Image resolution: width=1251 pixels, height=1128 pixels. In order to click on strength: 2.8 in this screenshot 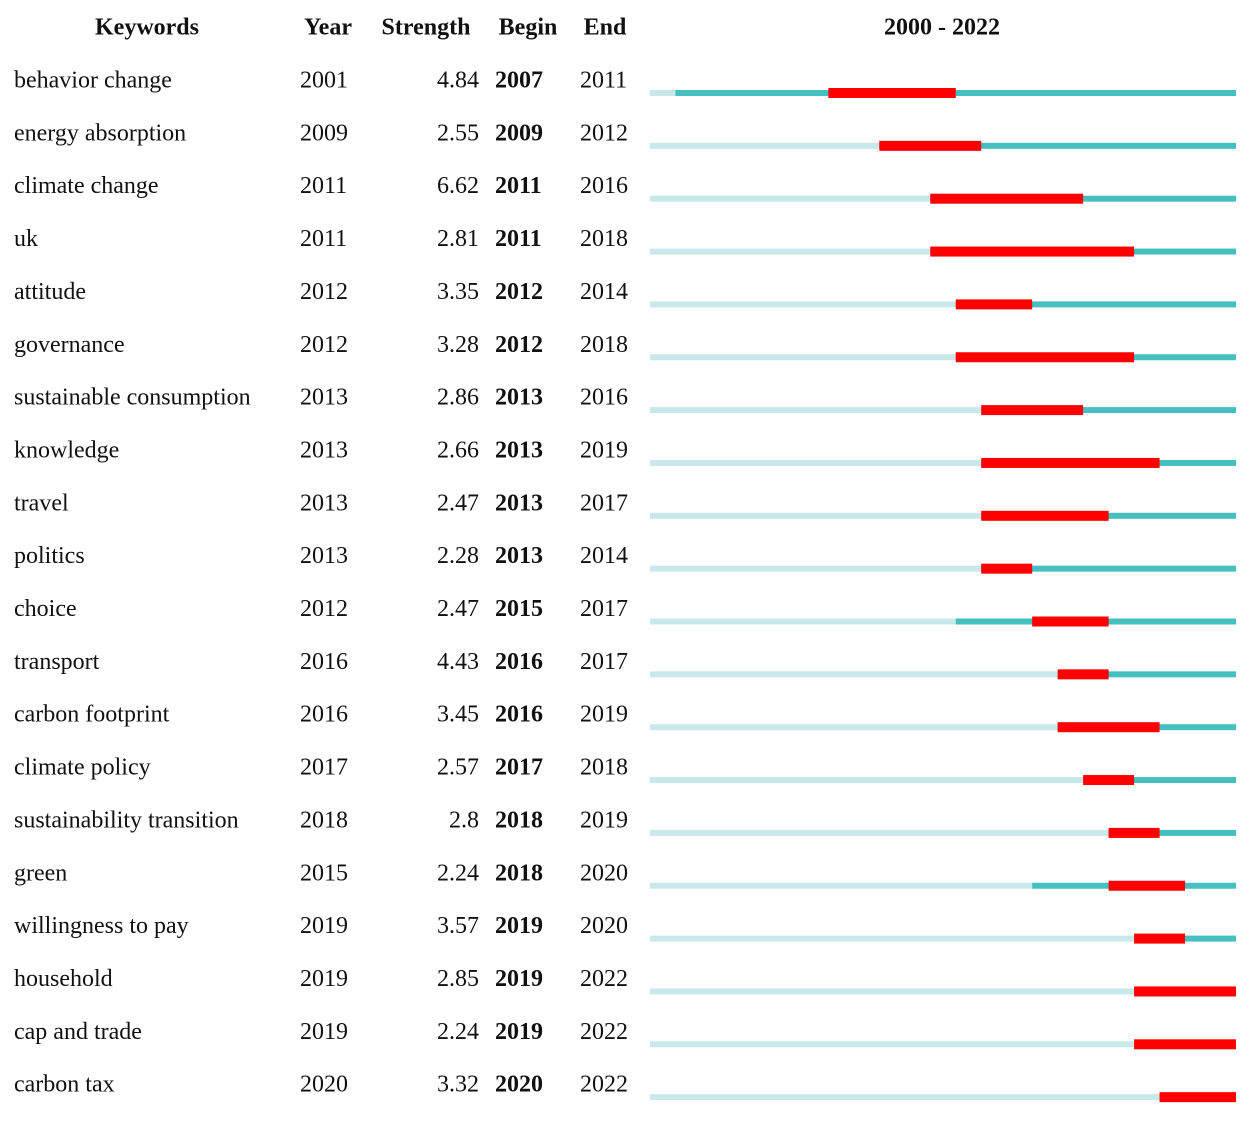, I will do `click(464, 820)`.